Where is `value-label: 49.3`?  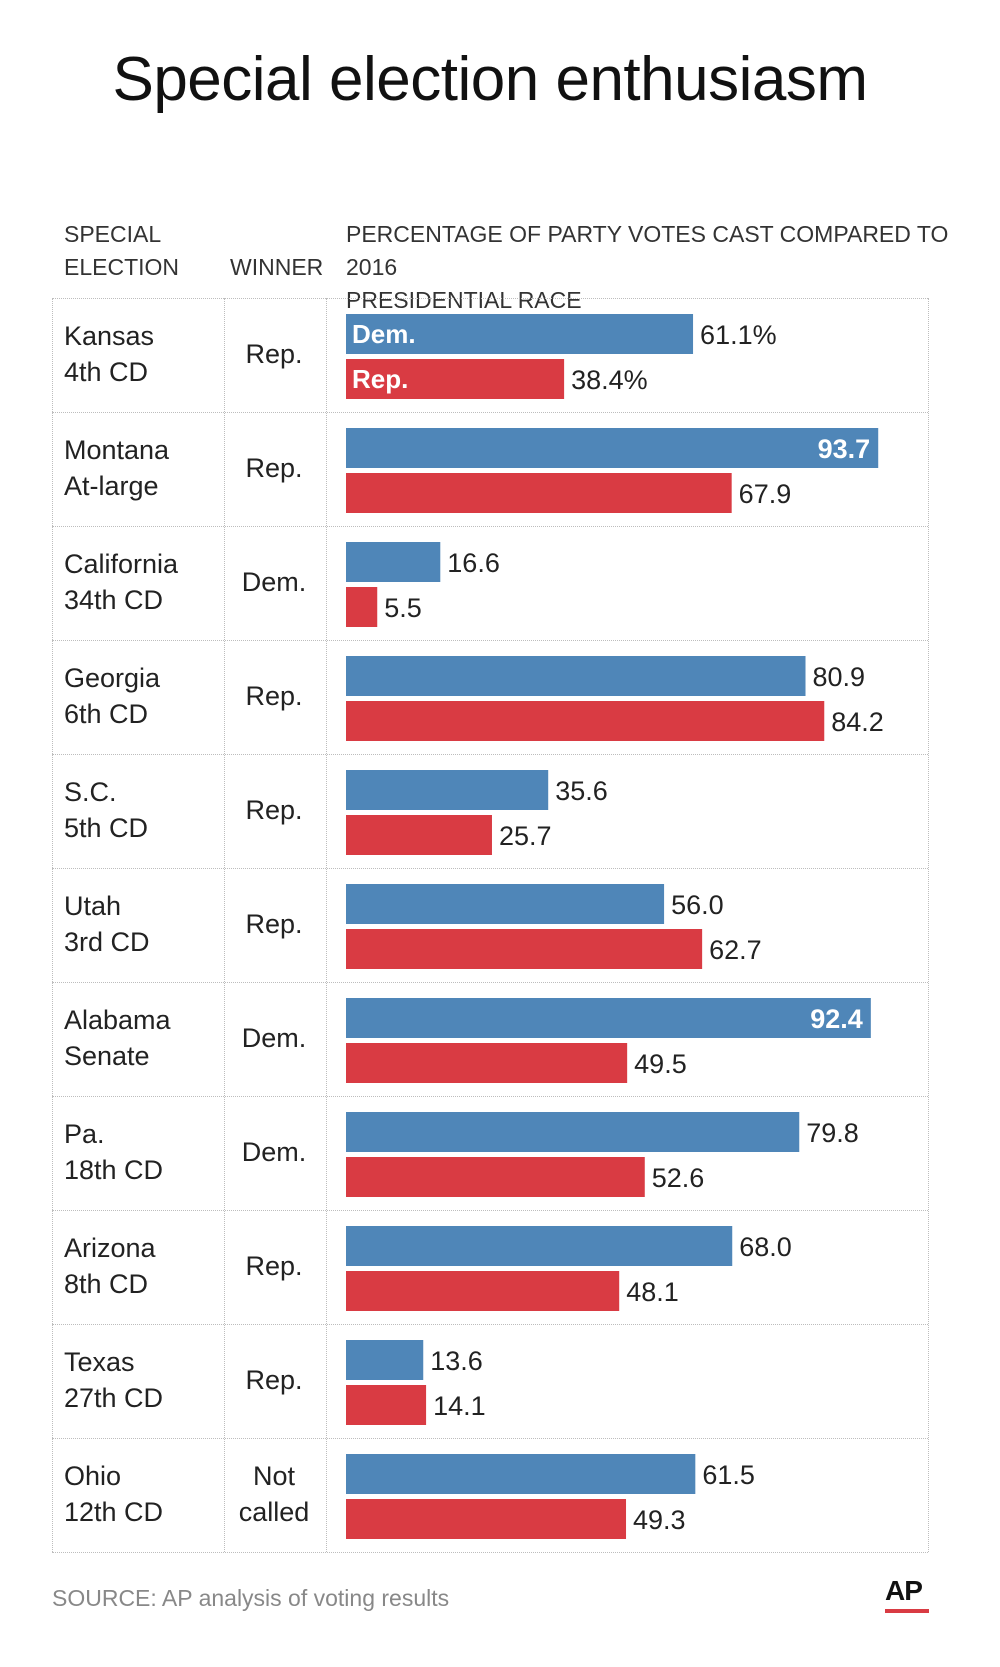 value-label: 49.3 is located at coordinates (659, 1520).